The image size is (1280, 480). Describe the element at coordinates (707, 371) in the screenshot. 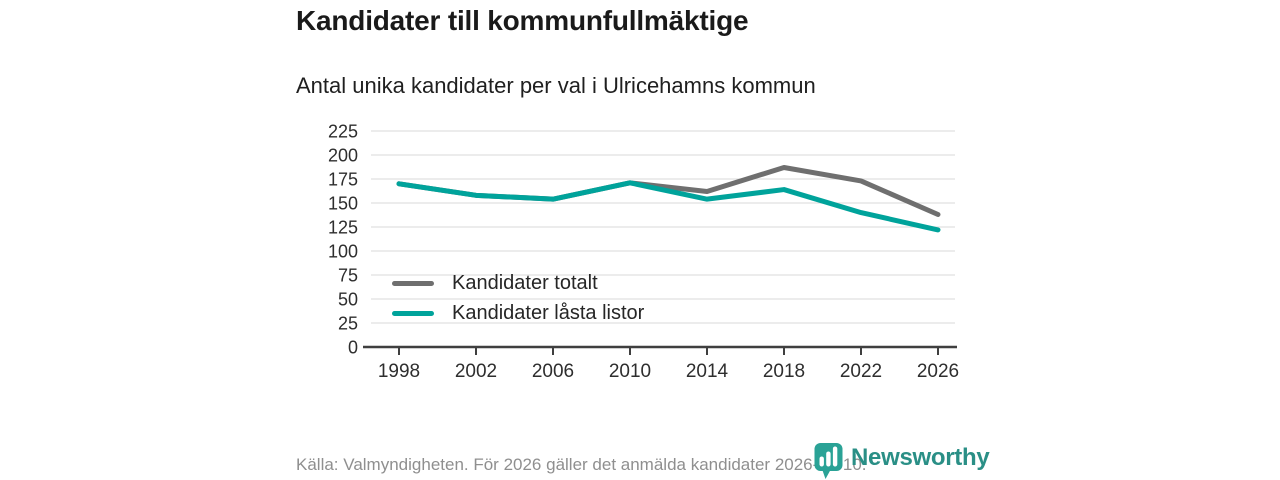

I see `x-tick-label: 2014` at that location.